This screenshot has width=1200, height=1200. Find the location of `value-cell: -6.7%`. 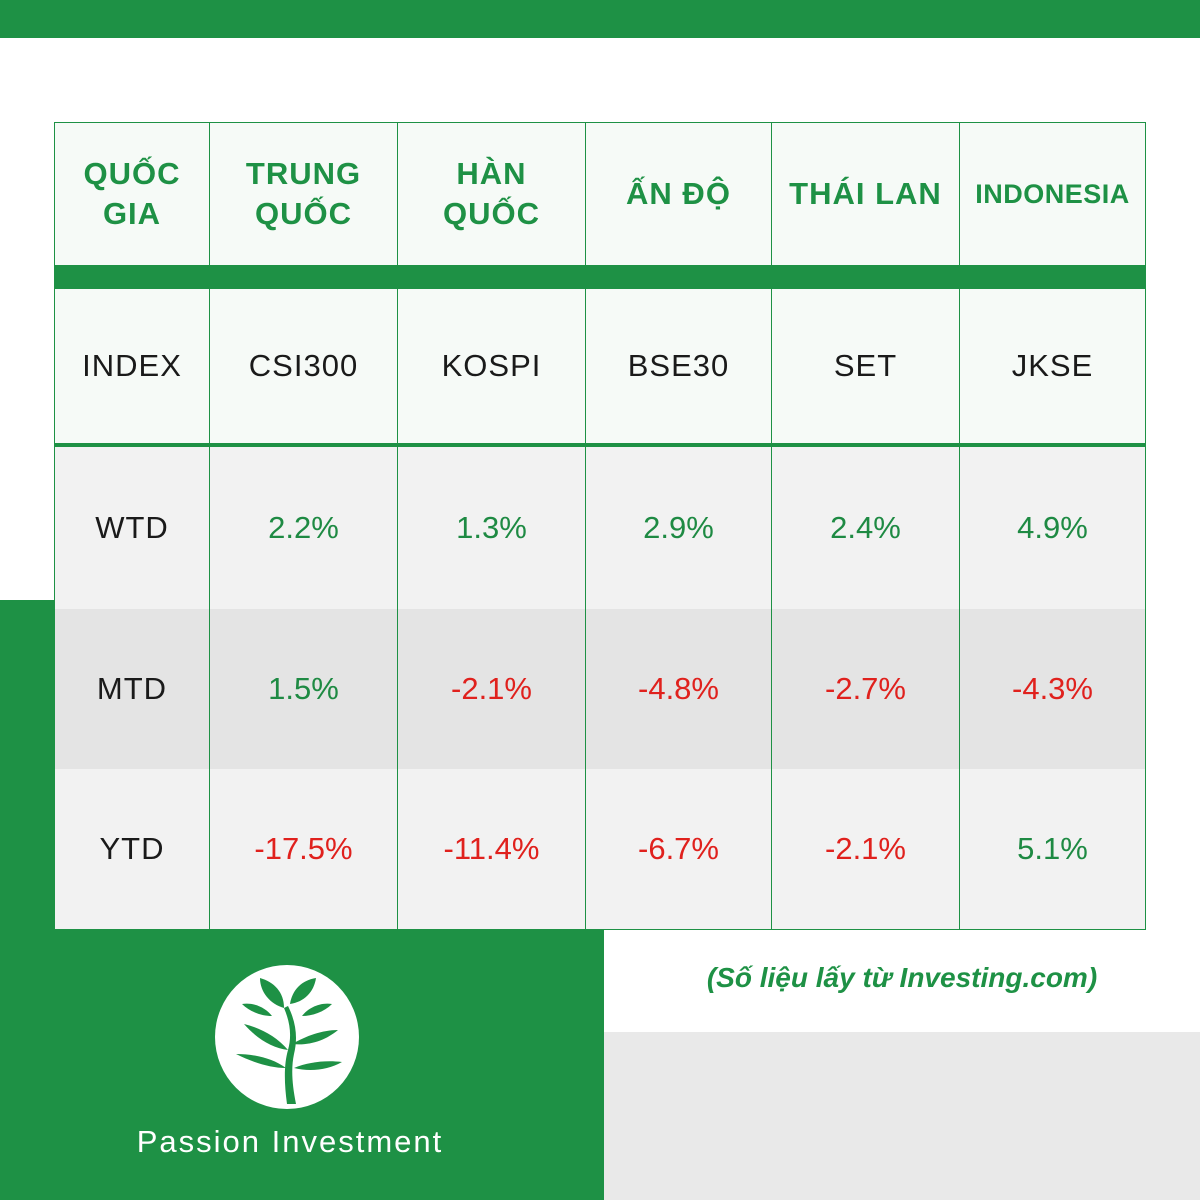

value-cell: -6.7% is located at coordinates (678, 849).